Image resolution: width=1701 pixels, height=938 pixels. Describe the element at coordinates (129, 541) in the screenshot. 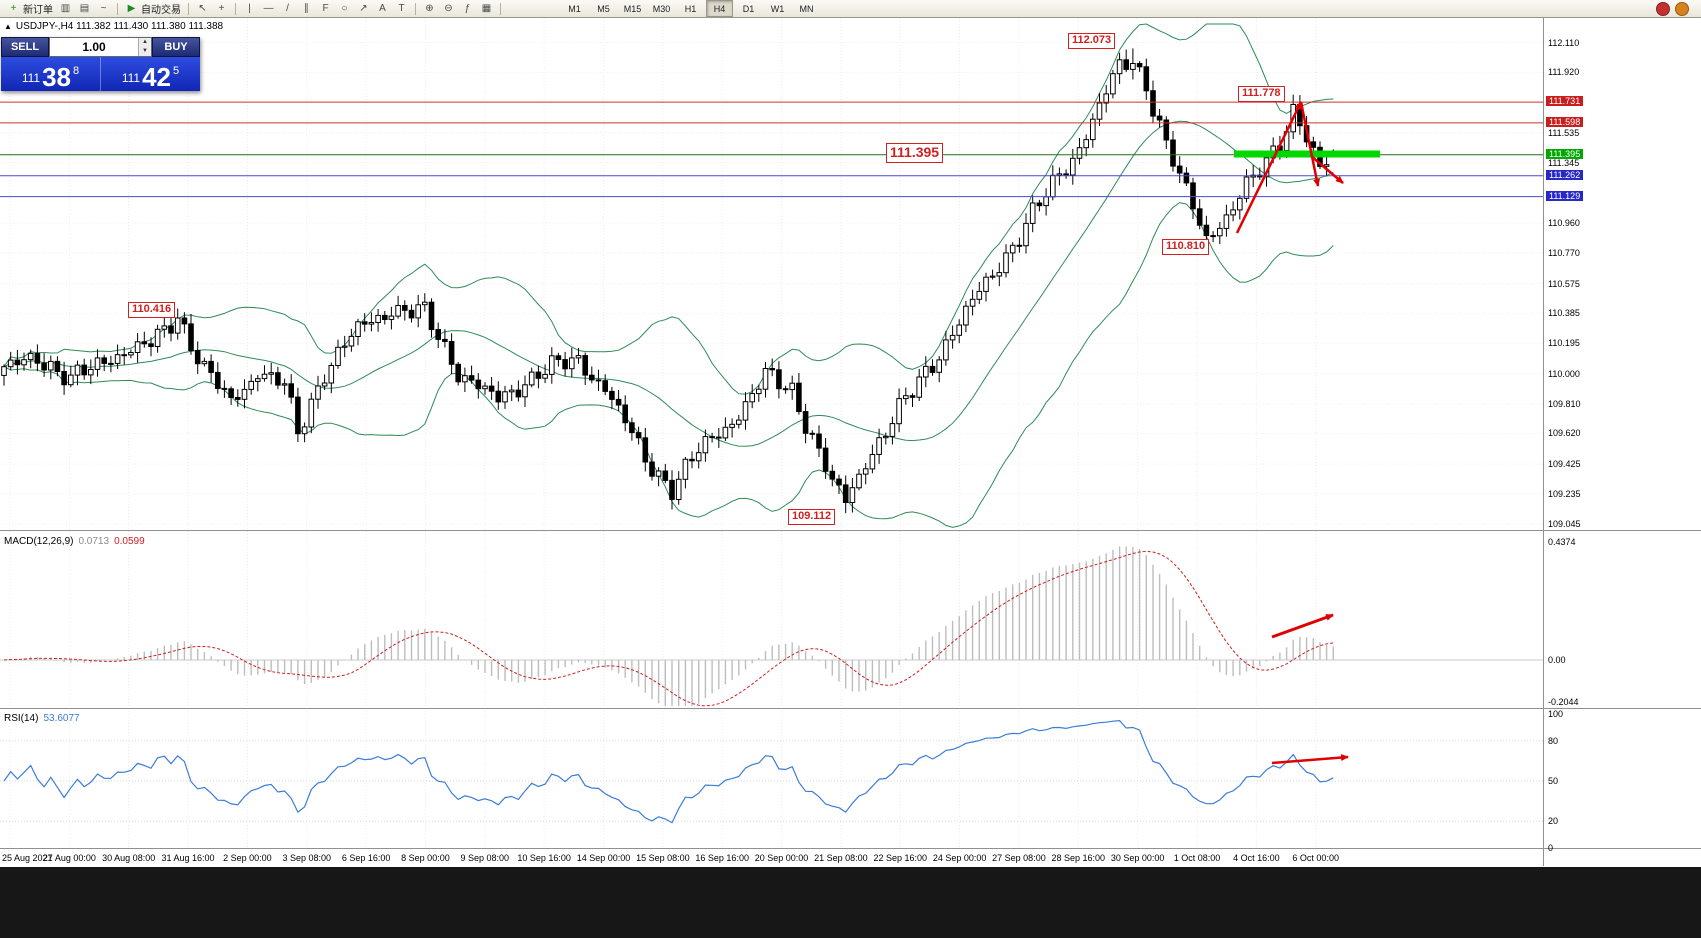

I see `macd-signal-value: 0.0599` at that location.